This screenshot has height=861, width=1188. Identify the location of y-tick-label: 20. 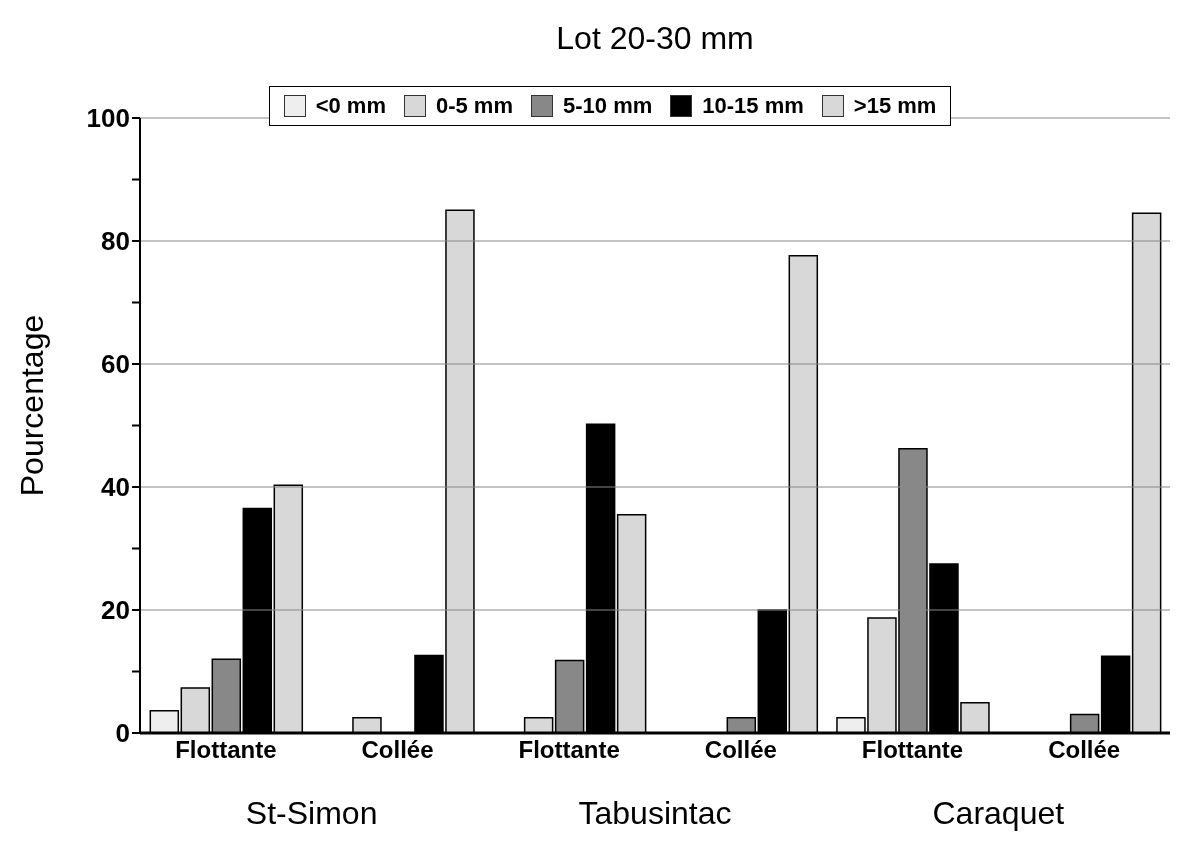
(115, 610).